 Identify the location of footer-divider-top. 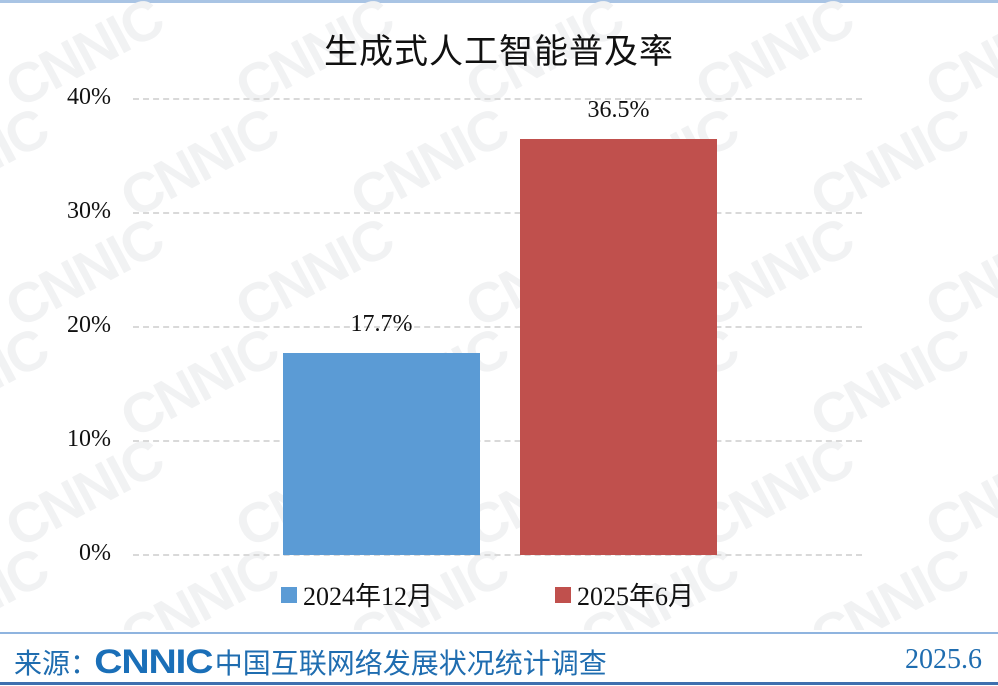
(499, 633).